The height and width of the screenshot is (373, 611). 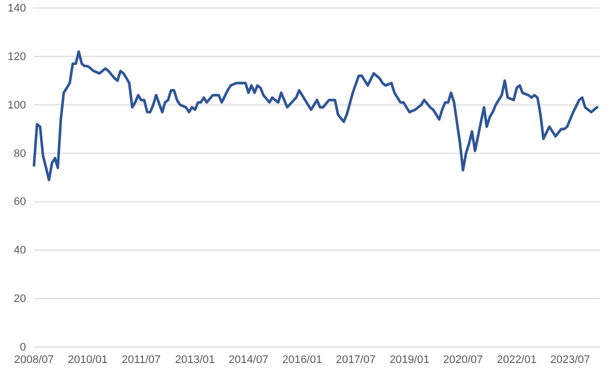 I want to click on y-tick-label: 100, so click(x=17, y=105).